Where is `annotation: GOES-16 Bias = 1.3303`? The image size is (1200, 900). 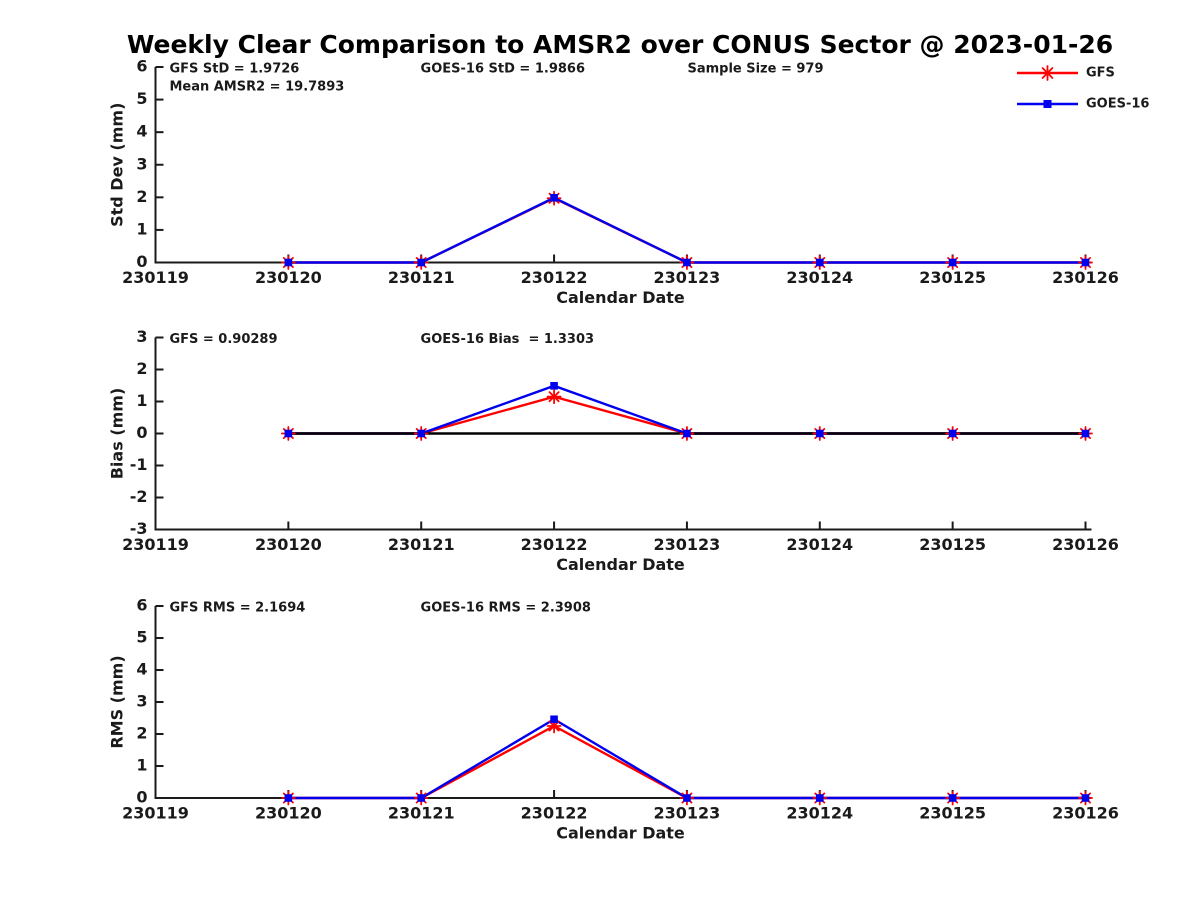 annotation: GOES-16 Bias = 1.3303 is located at coordinates (508, 339).